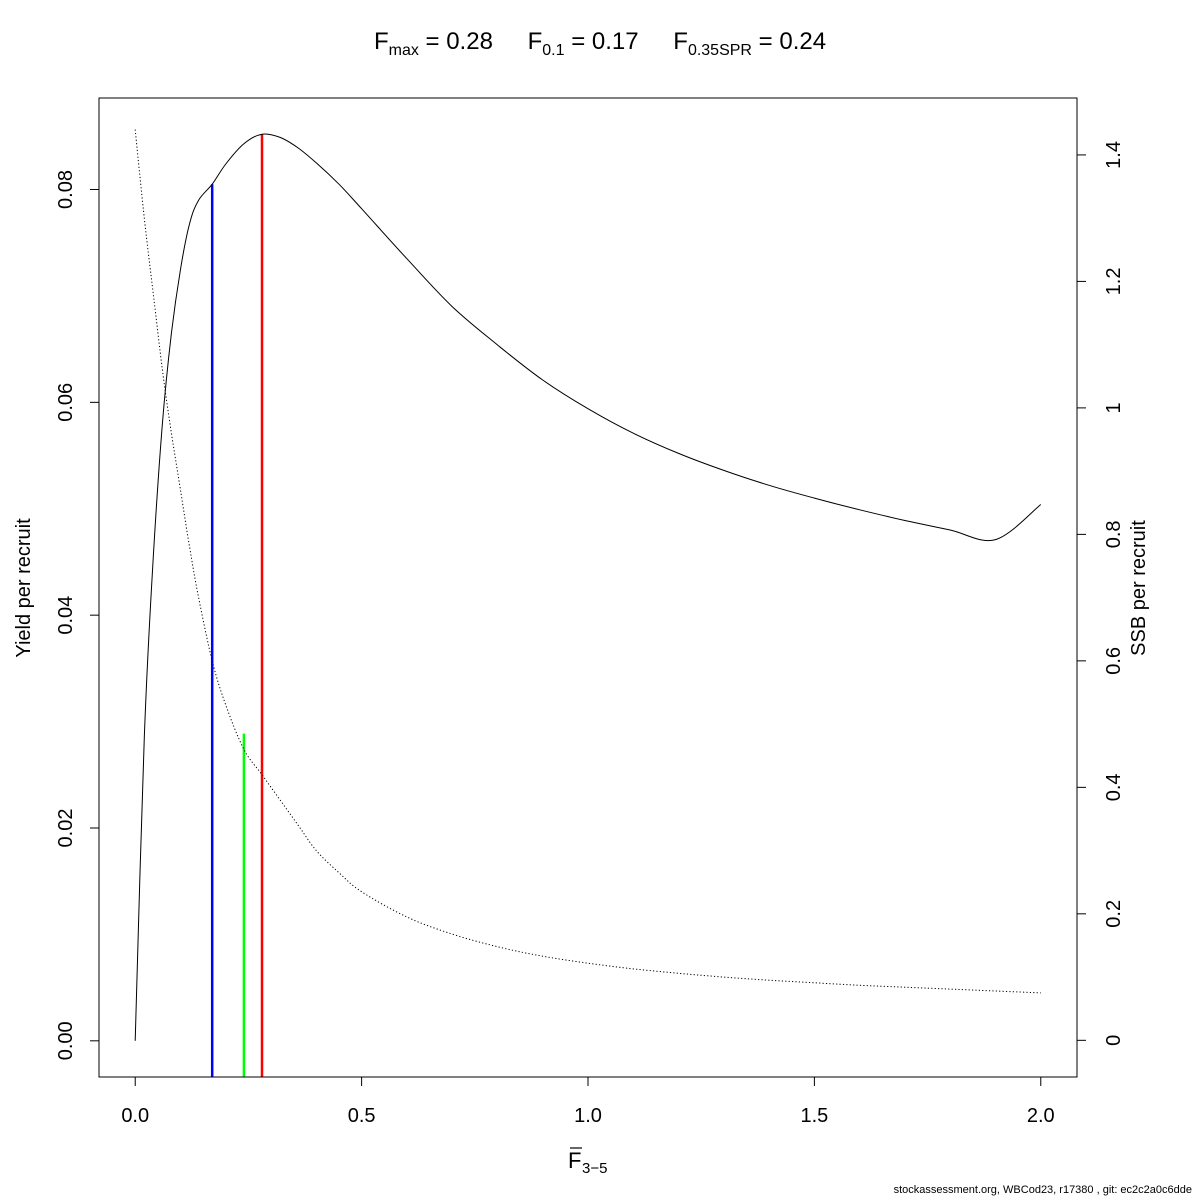 This screenshot has height=1200, width=1200. Describe the element at coordinates (583, 43) in the screenshot. I see `title-term-f01: F0.1 = 0.17` at that location.